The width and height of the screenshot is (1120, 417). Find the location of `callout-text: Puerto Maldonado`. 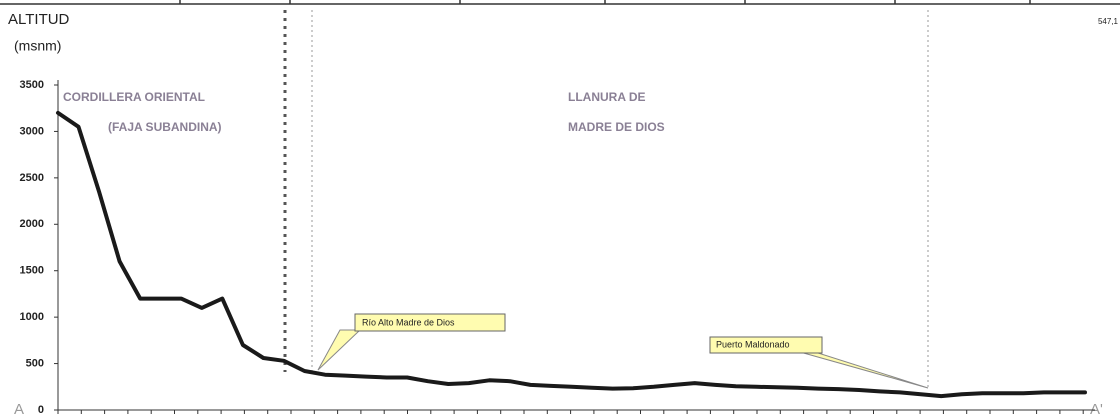

callout-text: Puerto Maldonado is located at coordinates (753, 344).